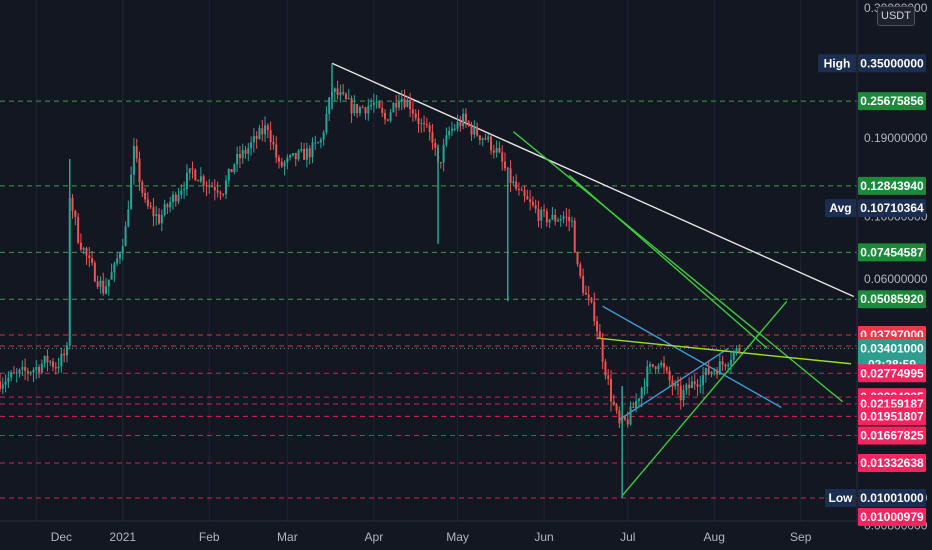 This screenshot has width=932, height=550. I want to click on magenta-last-bg, so click(892, 517).